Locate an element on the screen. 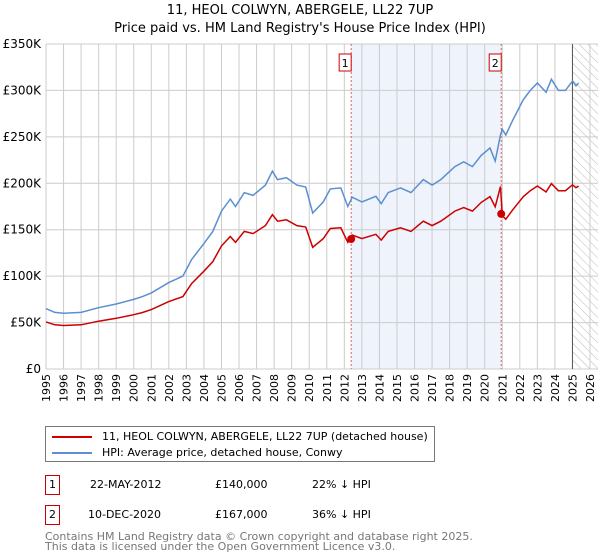 This screenshot has height=560, width=600. x-tick-label: 2011 is located at coordinates (327, 388).